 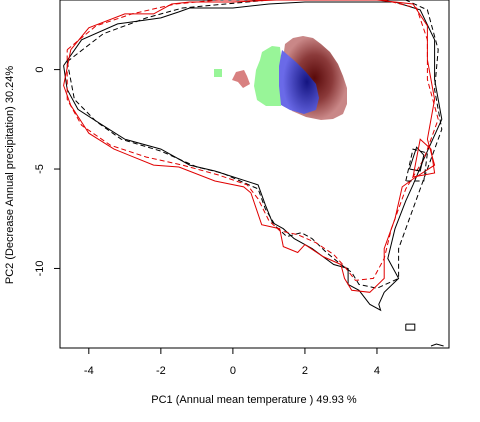 What do you see at coordinates (89, 371) in the screenshot?
I see `x-tick-label: -4` at bounding box center [89, 371].